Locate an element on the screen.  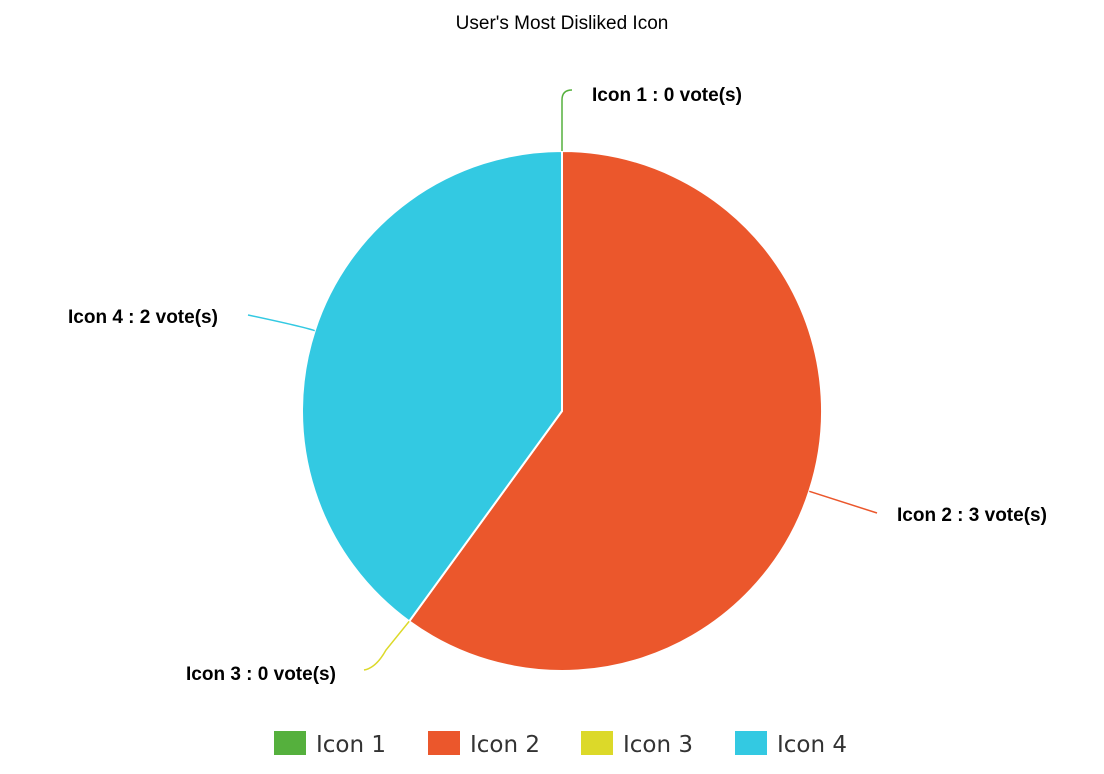
legend-item-icon-3: Icon 3 is located at coordinates (637, 744).